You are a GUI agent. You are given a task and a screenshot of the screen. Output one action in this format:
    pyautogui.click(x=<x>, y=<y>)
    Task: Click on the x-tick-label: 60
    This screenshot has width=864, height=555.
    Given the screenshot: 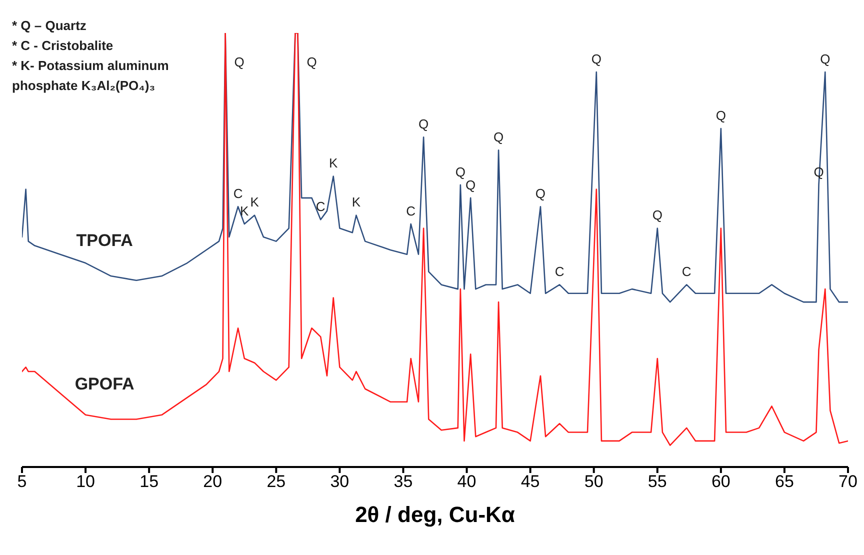 What is the action you would take?
    pyautogui.click(x=720, y=482)
    